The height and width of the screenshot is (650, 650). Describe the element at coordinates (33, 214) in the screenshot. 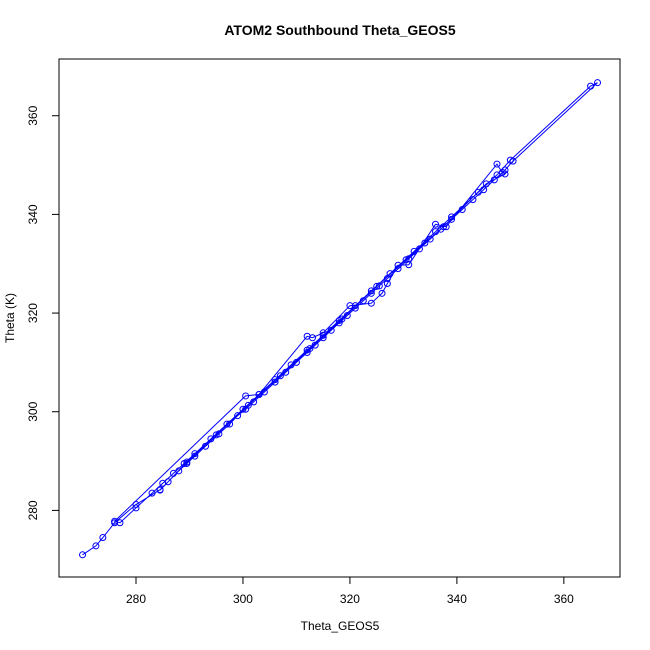

I see `y-tick-label: 340` at that location.